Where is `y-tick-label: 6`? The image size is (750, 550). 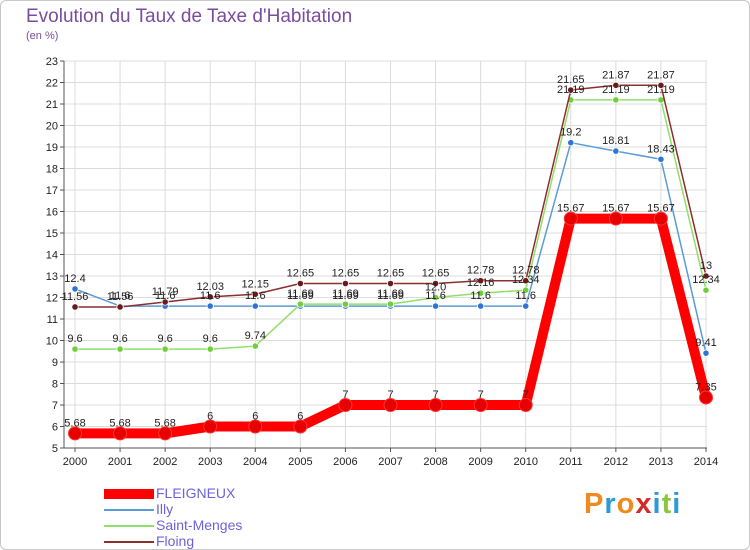
y-tick-label: 6 is located at coordinates (55, 428).